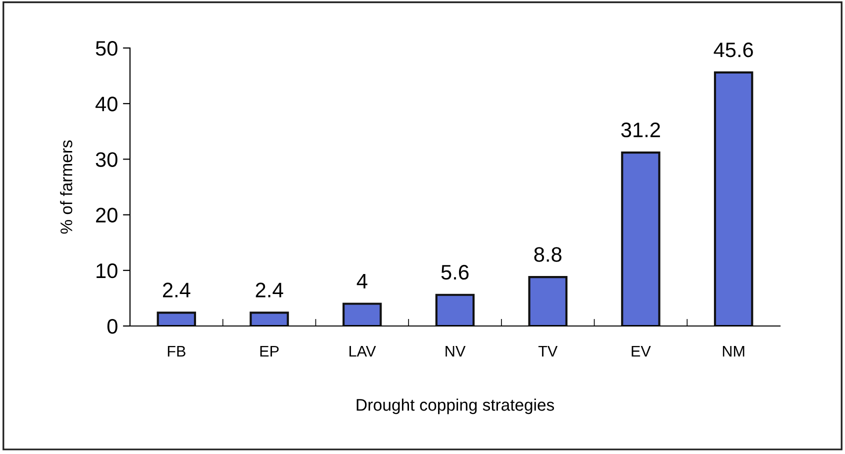  What do you see at coordinates (548, 254) in the screenshot?
I see `data-label: 8.8` at bounding box center [548, 254].